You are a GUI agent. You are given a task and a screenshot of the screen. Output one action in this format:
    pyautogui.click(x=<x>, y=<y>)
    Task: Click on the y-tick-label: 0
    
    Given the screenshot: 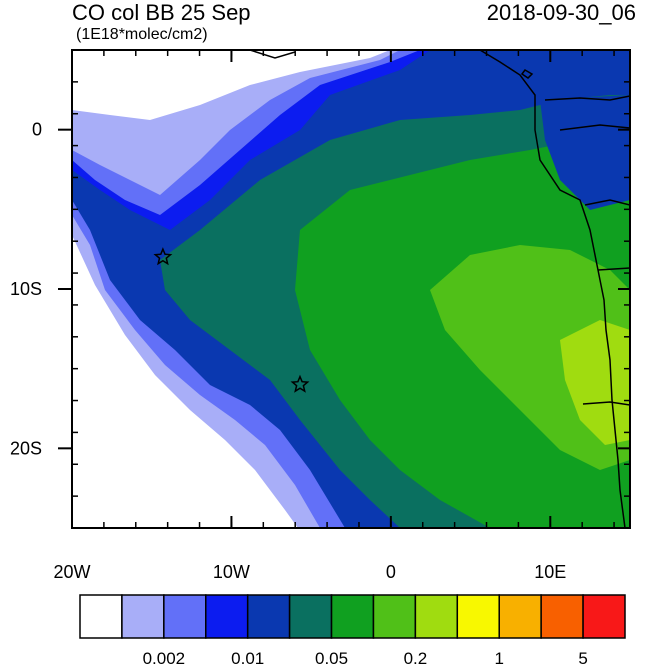 What is the action you would take?
    pyautogui.click(x=37, y=130)
    